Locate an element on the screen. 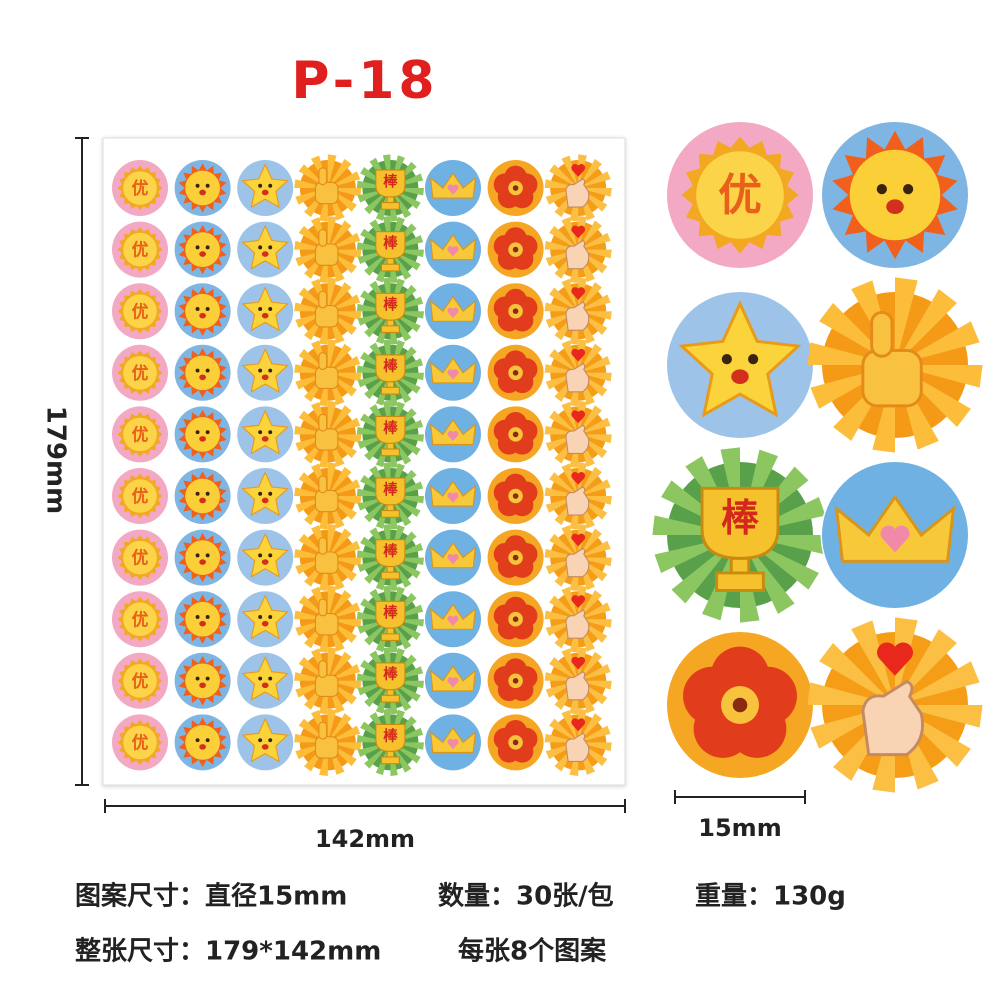 The image size is (1000, 1000). spec: 图案尺寸：直径15mm is located at coordinates (211, 896).